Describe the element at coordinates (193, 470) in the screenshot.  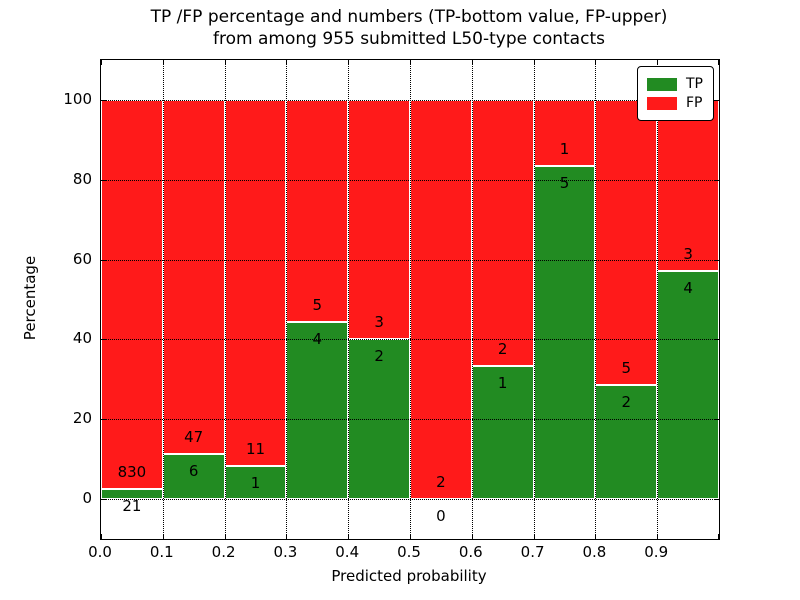
I see `tp-count-label: 6` at that location.